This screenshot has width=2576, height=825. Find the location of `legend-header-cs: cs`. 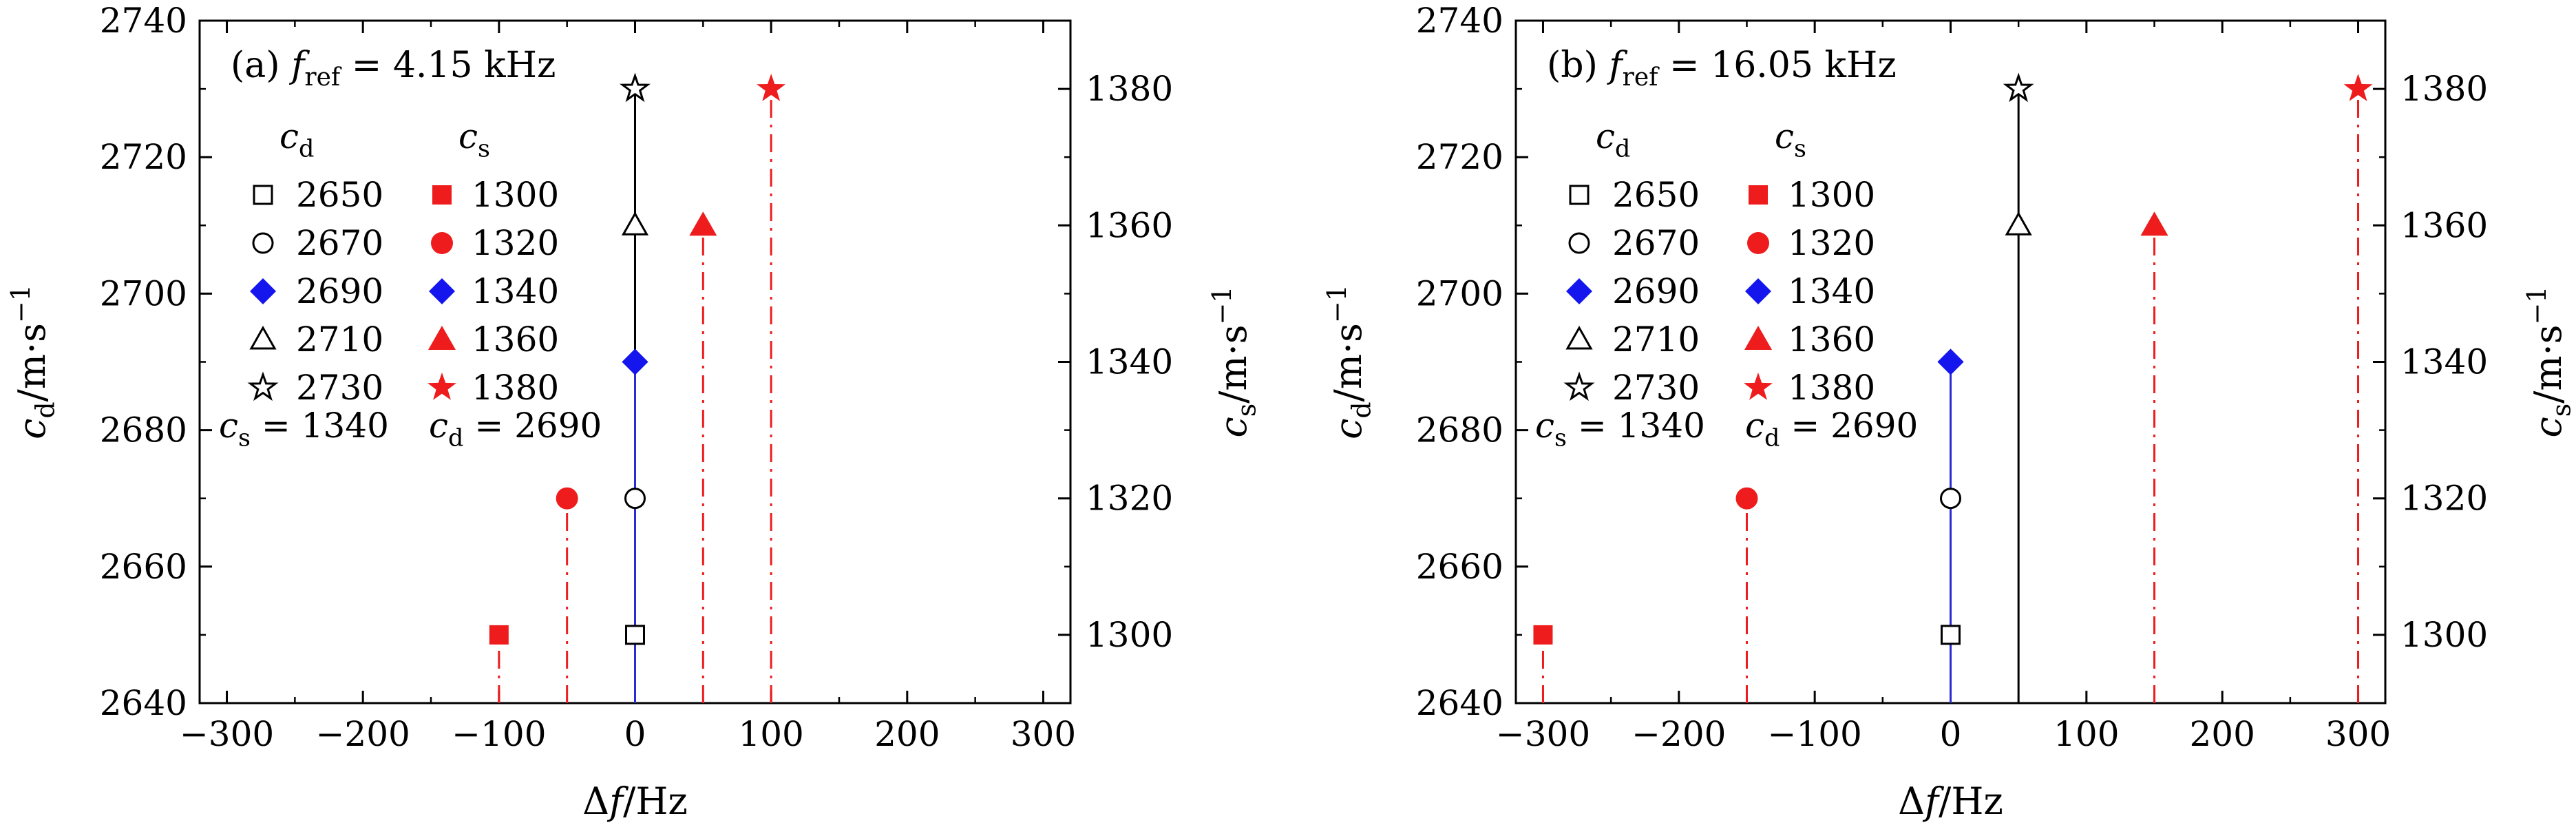

legend-header-cs: cs is located at coordinates (474, 139).